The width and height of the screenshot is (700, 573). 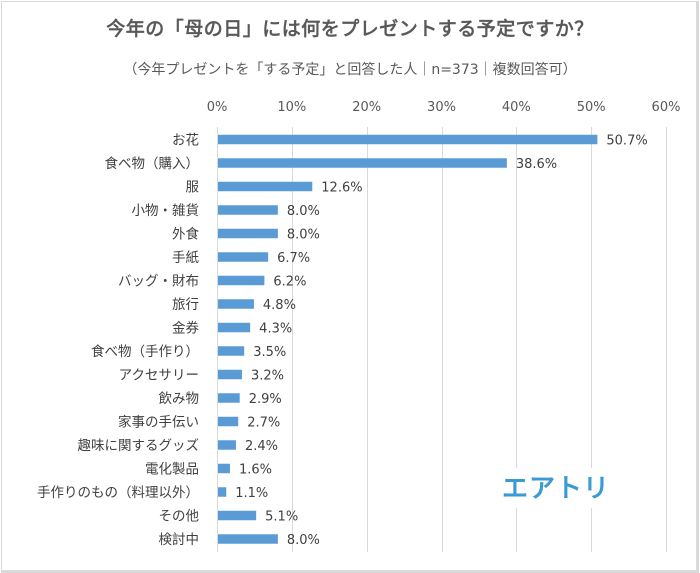 I want to click on airtrip-logo: エアトリ, so click(x=556, y=489).